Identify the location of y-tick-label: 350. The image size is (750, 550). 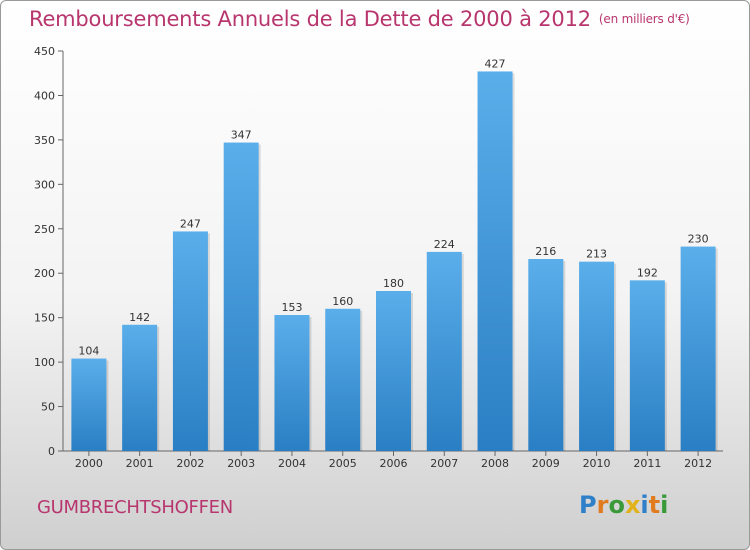
(44, 140).